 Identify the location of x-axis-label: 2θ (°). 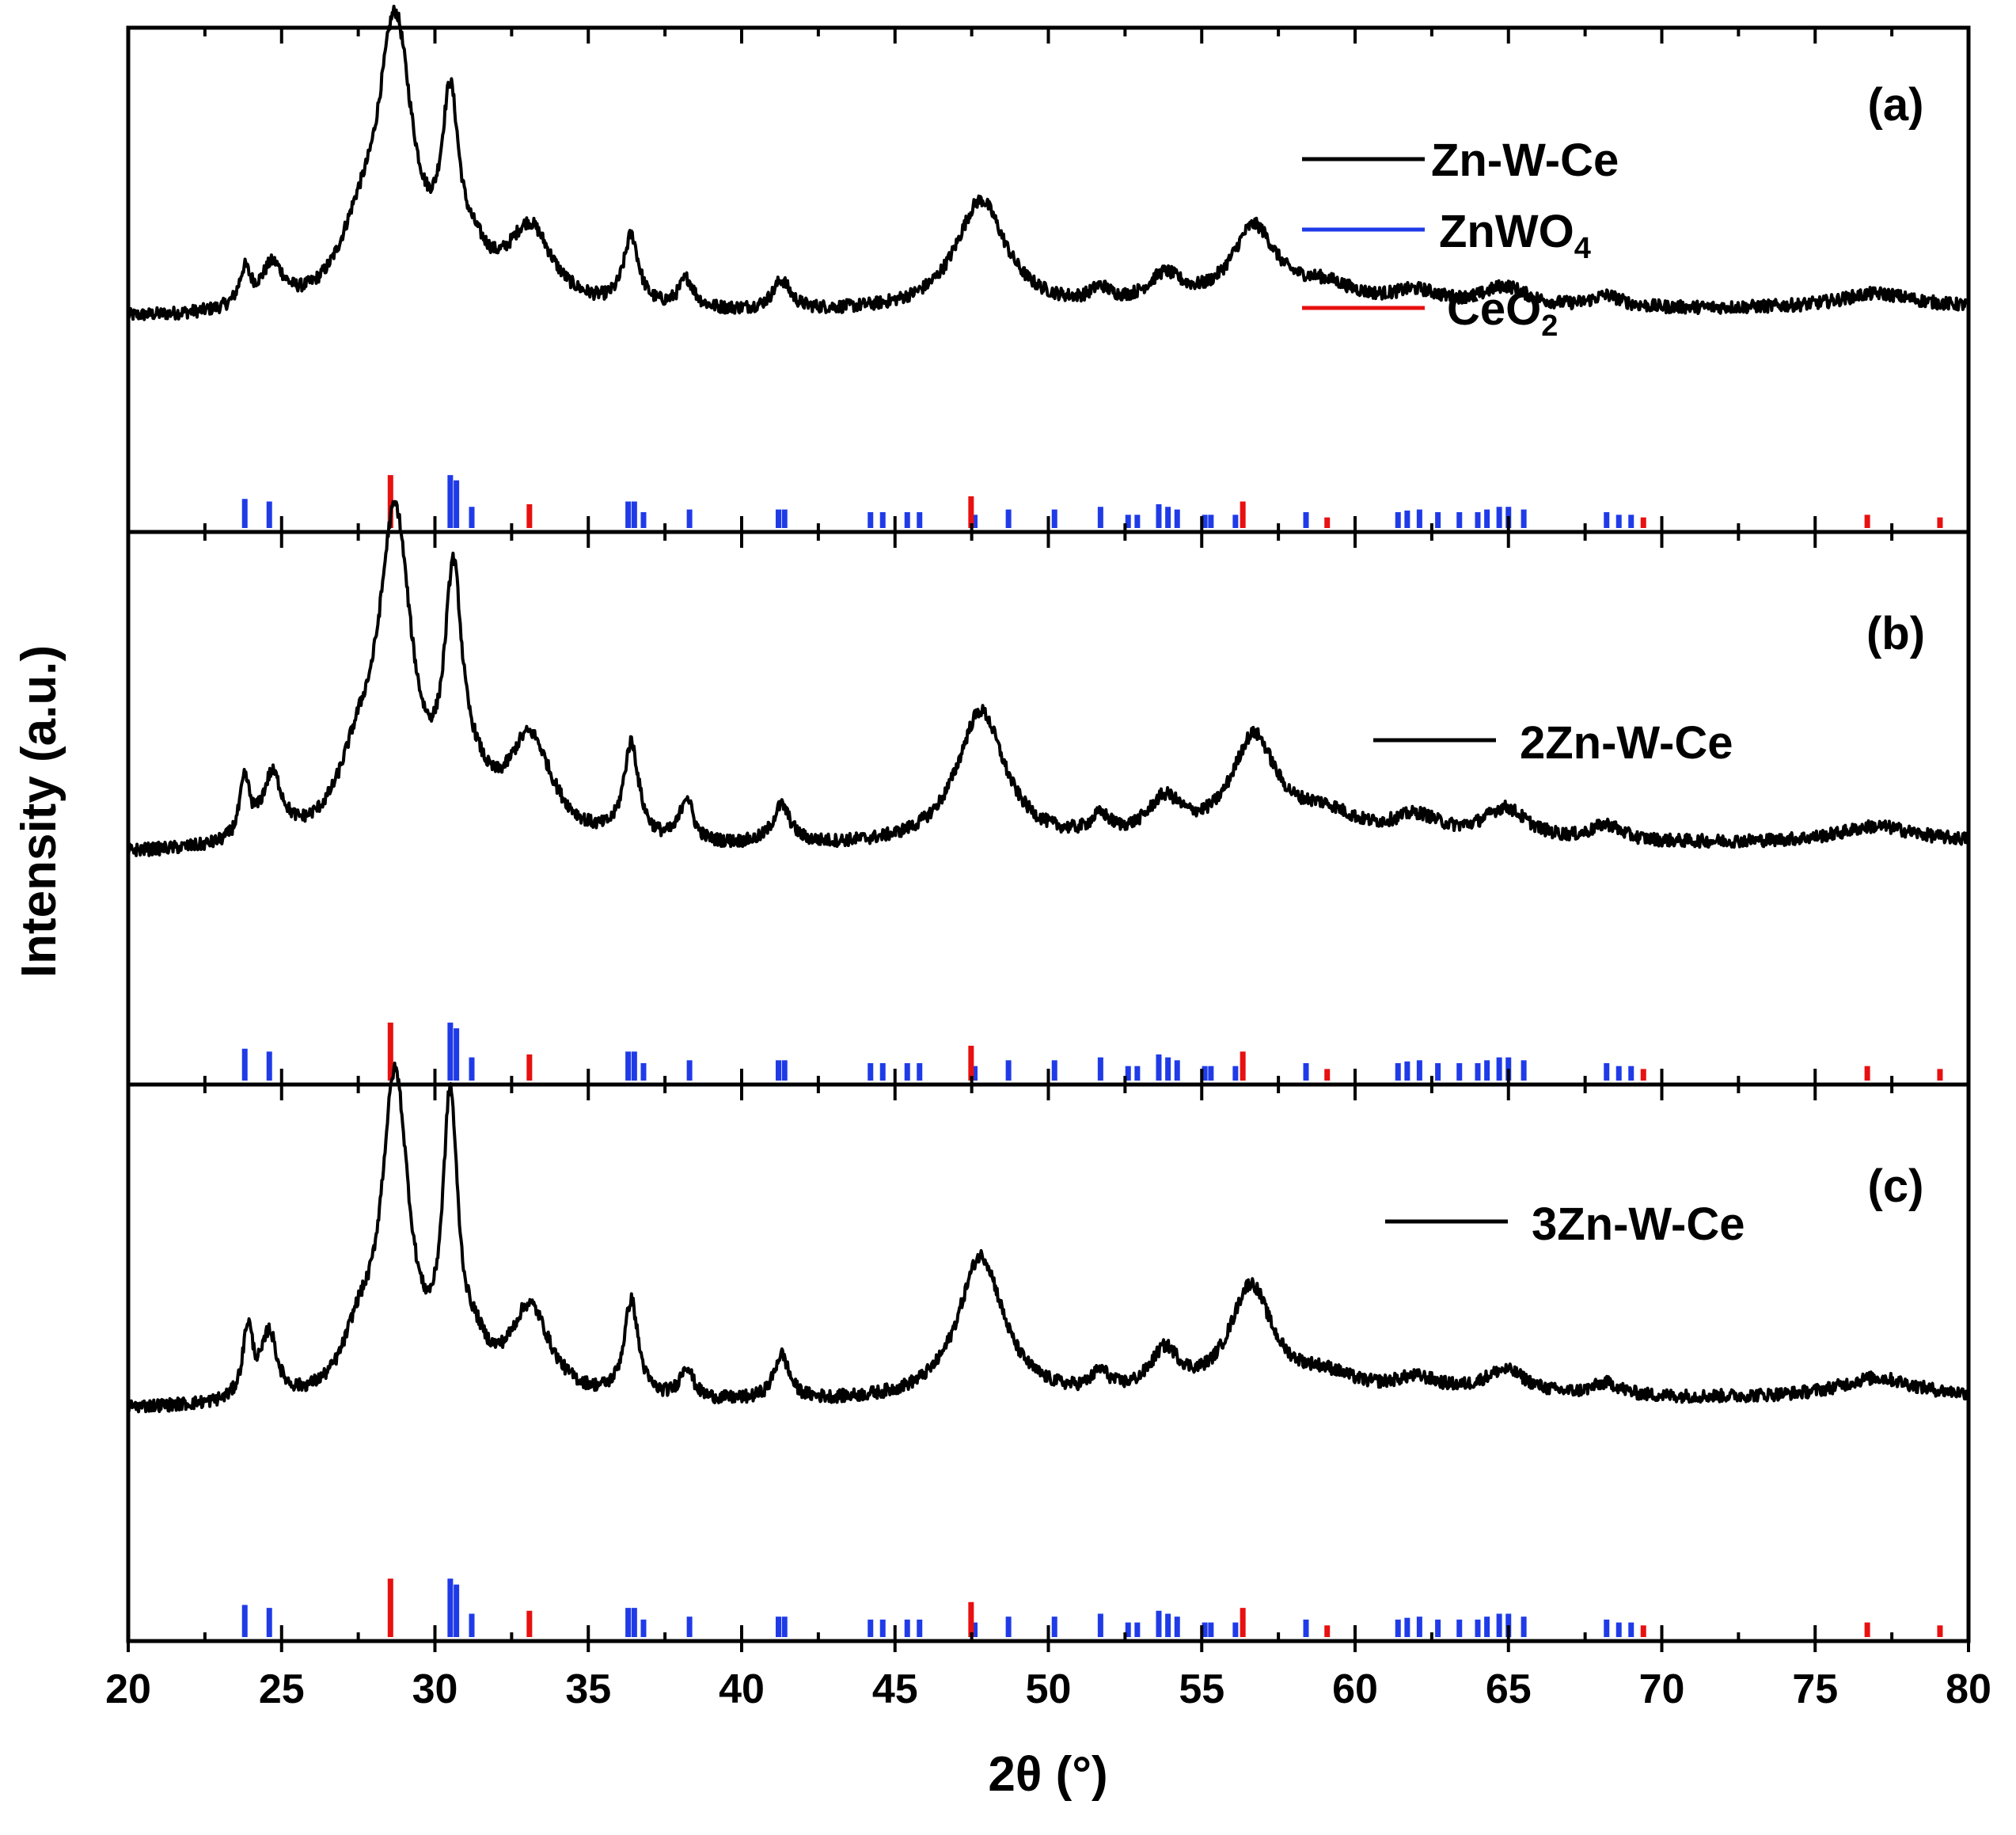
(1047, 1774).